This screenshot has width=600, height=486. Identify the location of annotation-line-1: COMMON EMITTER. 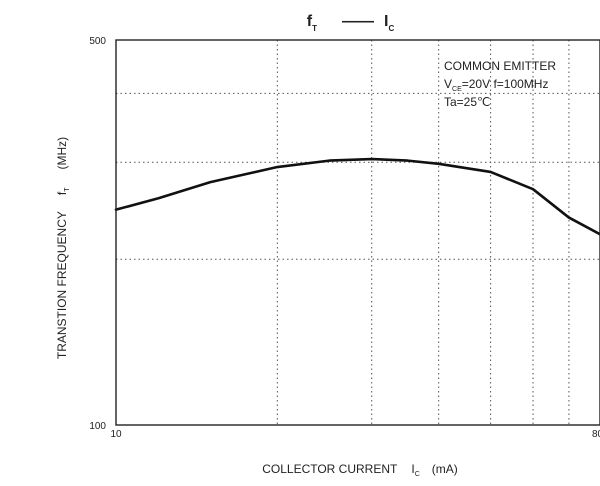
(500, 66).